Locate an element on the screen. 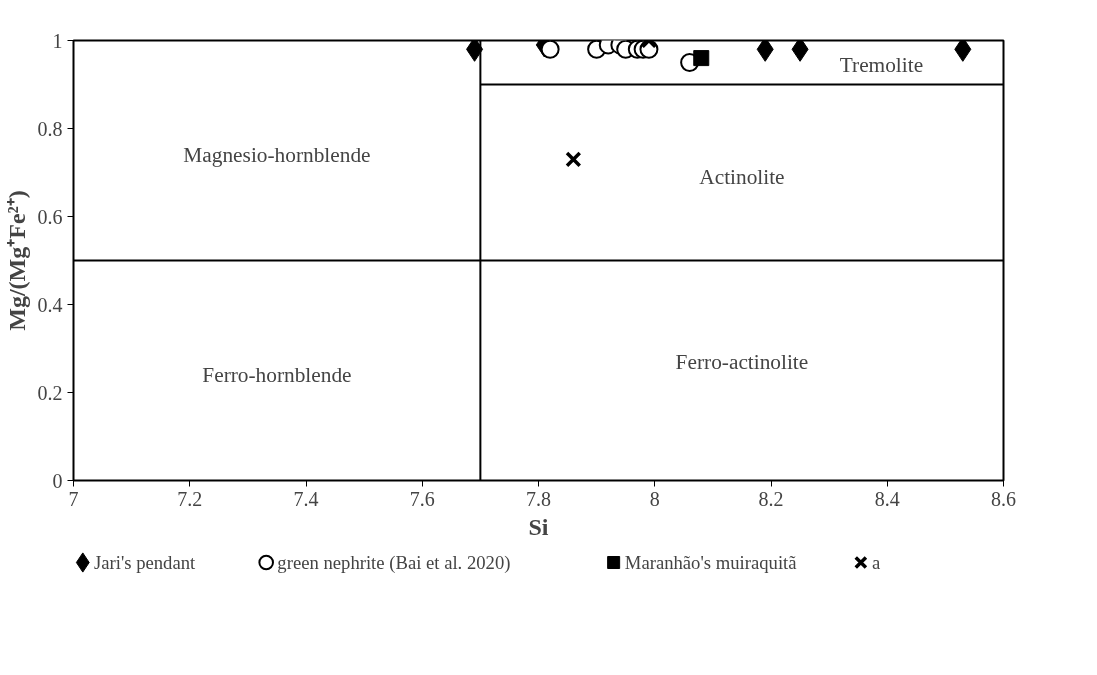 This screenshot has height=675, width=1097. x-tick-label: 7.8 is located at coordinates (538, 498).